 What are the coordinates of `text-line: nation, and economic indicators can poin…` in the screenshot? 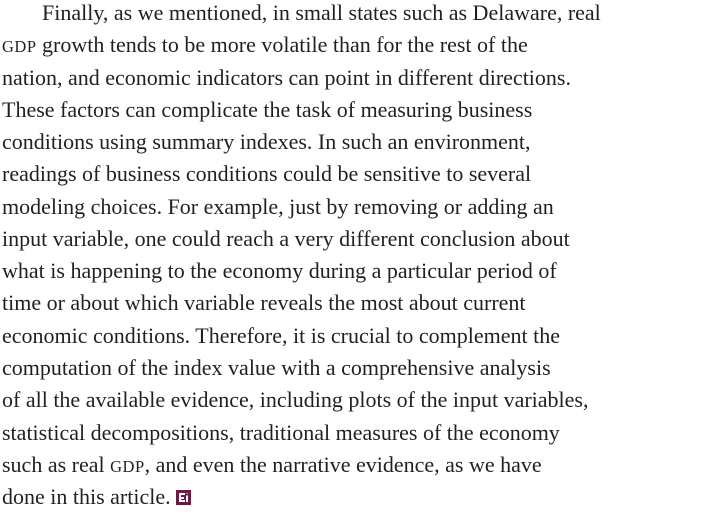 It's located at (286, 78).